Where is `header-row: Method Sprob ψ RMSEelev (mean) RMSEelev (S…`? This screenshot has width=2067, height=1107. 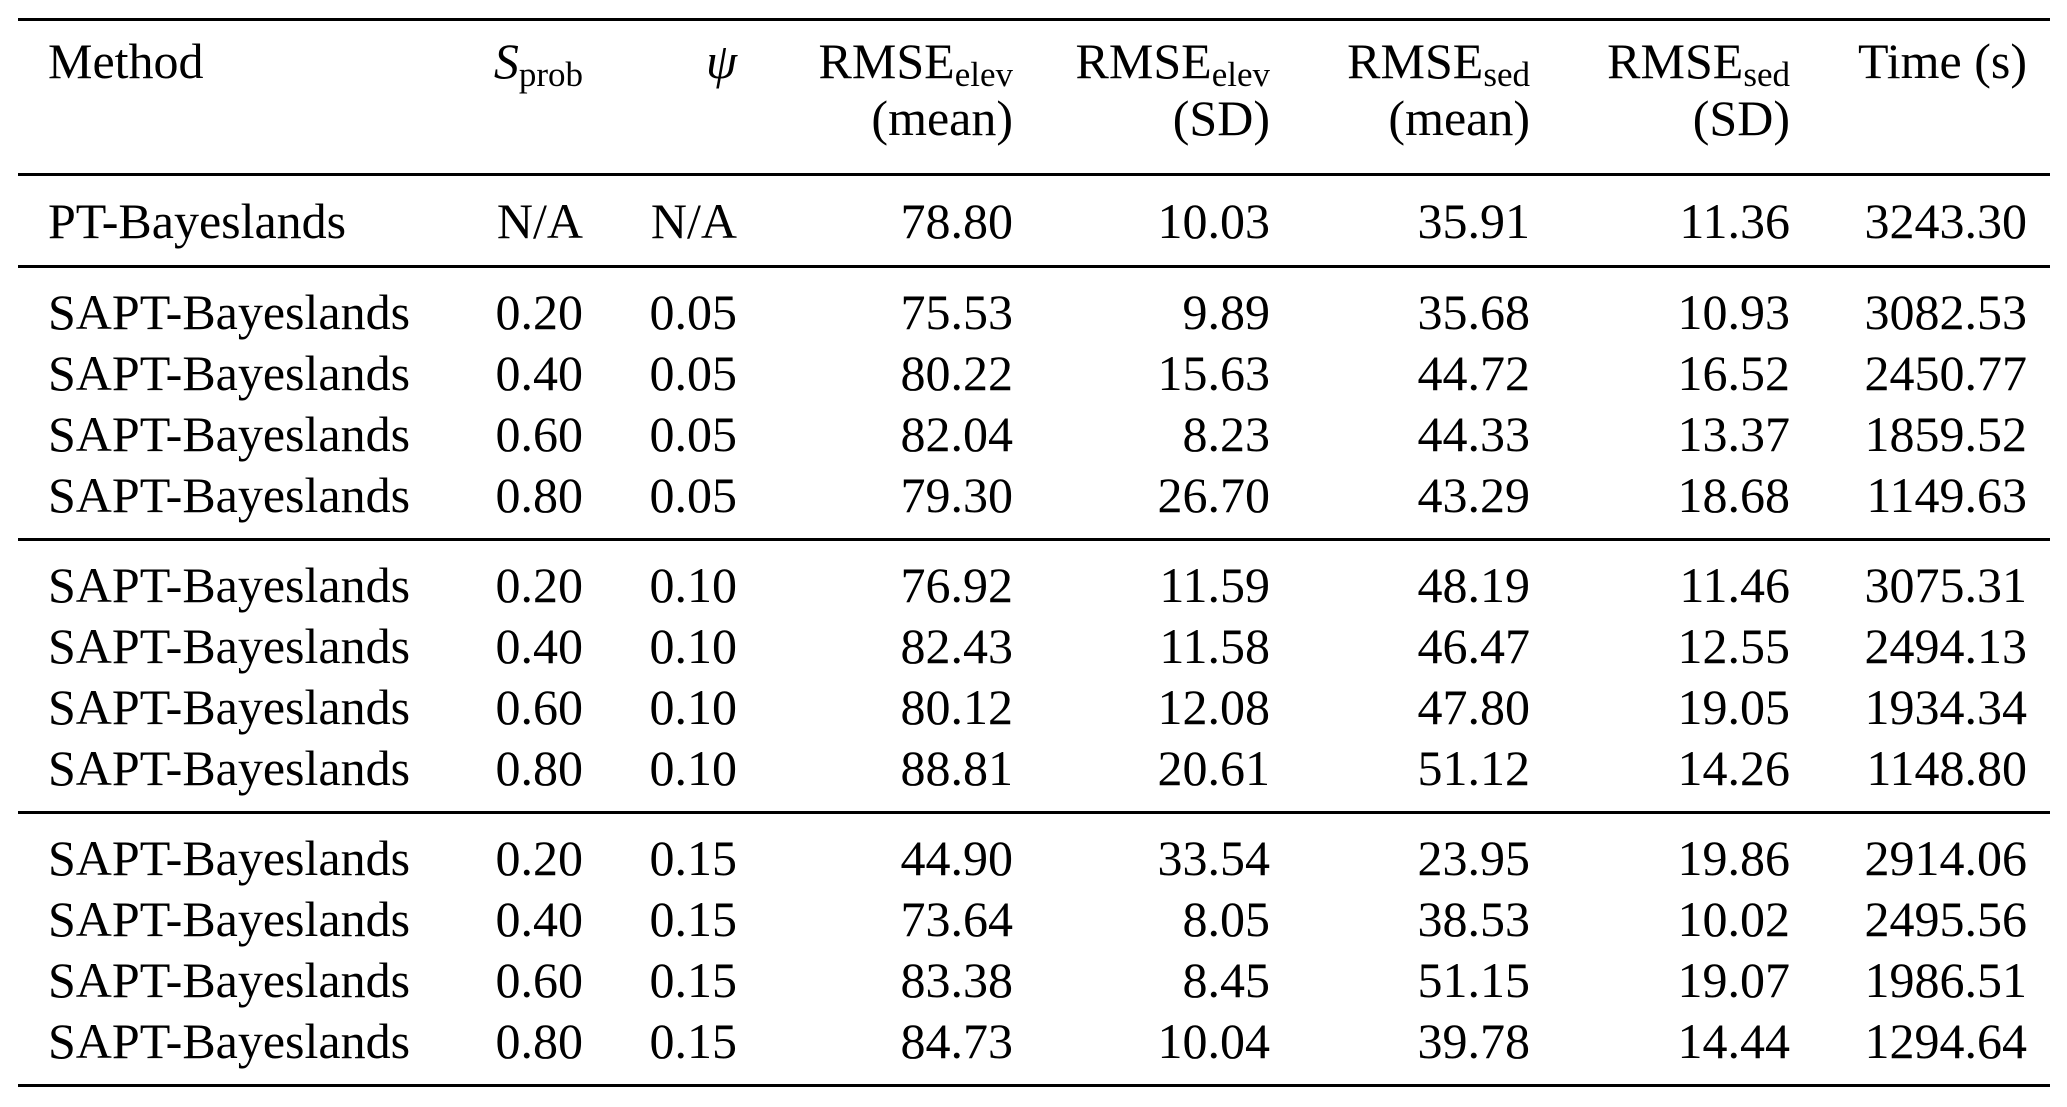
header-row: Method Sprob ψ RMSEelev (mean) RMSEelev (S… is located at coordinates (1034, 97).